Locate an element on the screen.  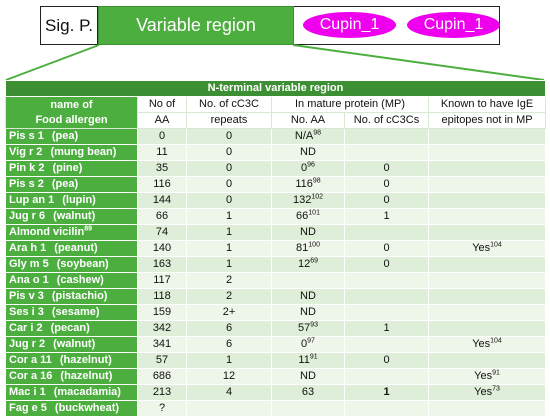
table-row: Cor a 16 (hazelnut) 686 12 ND Yes91 is located at coordinates (276, 376).